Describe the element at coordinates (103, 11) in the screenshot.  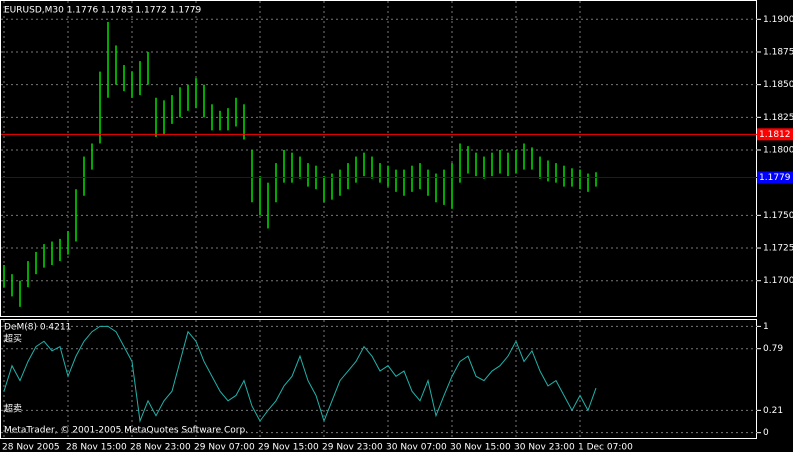
I see `chart-title: EURUSD,M30 1.1776 1.1783 1.1772 1.1779` at that location.